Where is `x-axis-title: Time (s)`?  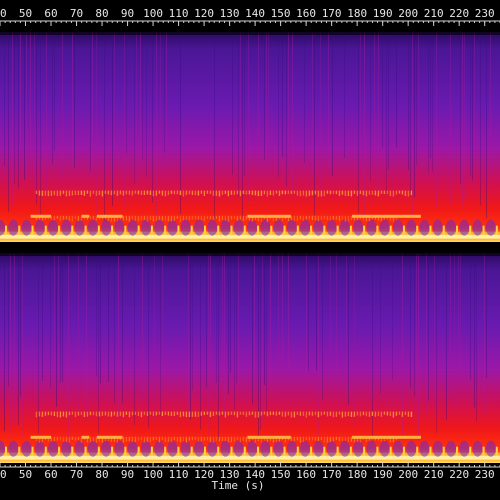
x-axis-title: Time (s) is located at coordinates (238, 485).